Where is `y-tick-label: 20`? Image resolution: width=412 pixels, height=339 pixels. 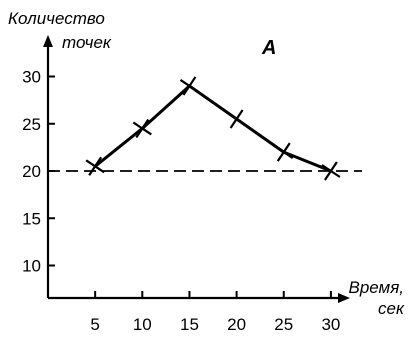 y-tick-label: 20 is located at coordinates (31, 171).